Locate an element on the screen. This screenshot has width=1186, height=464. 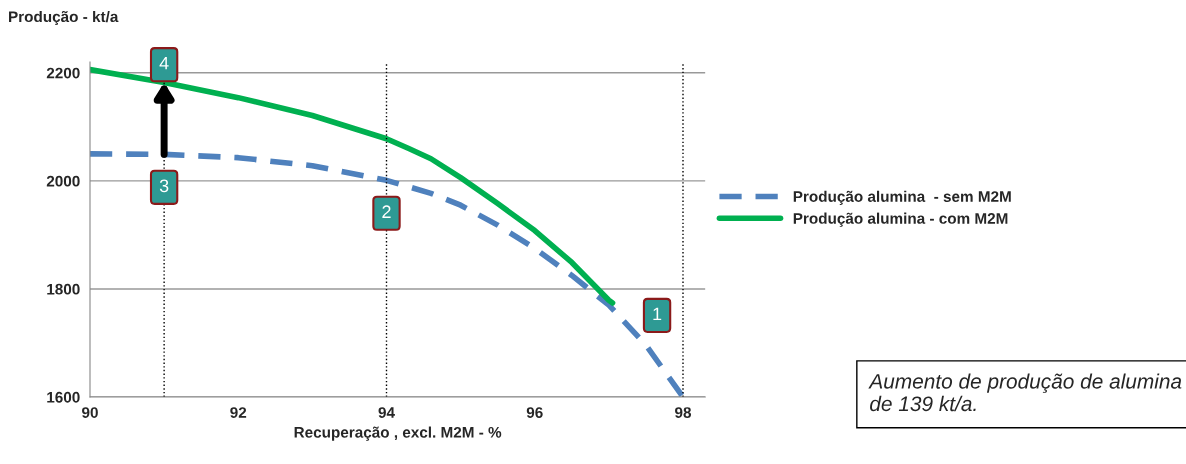
annotation: 1 is located at coordinates (657, 314).